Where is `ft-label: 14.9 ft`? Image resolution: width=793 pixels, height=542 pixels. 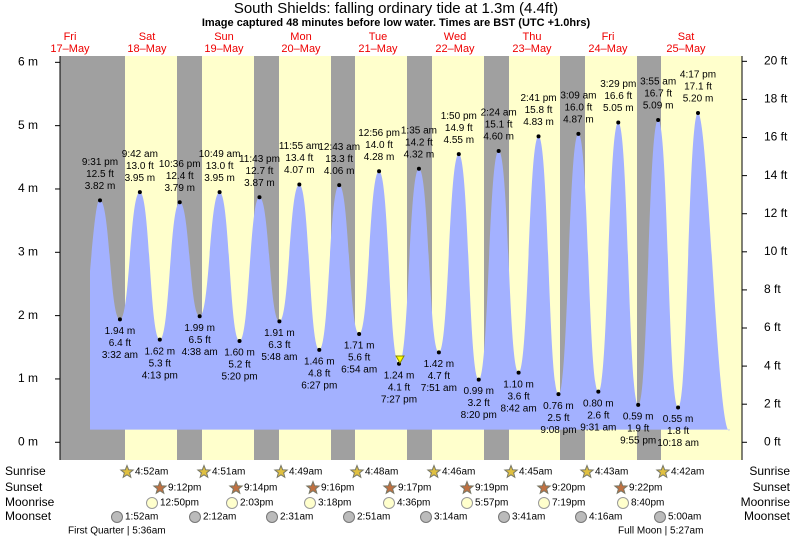 ft-label: 14.9 ft is located at coordinates (459, 128).